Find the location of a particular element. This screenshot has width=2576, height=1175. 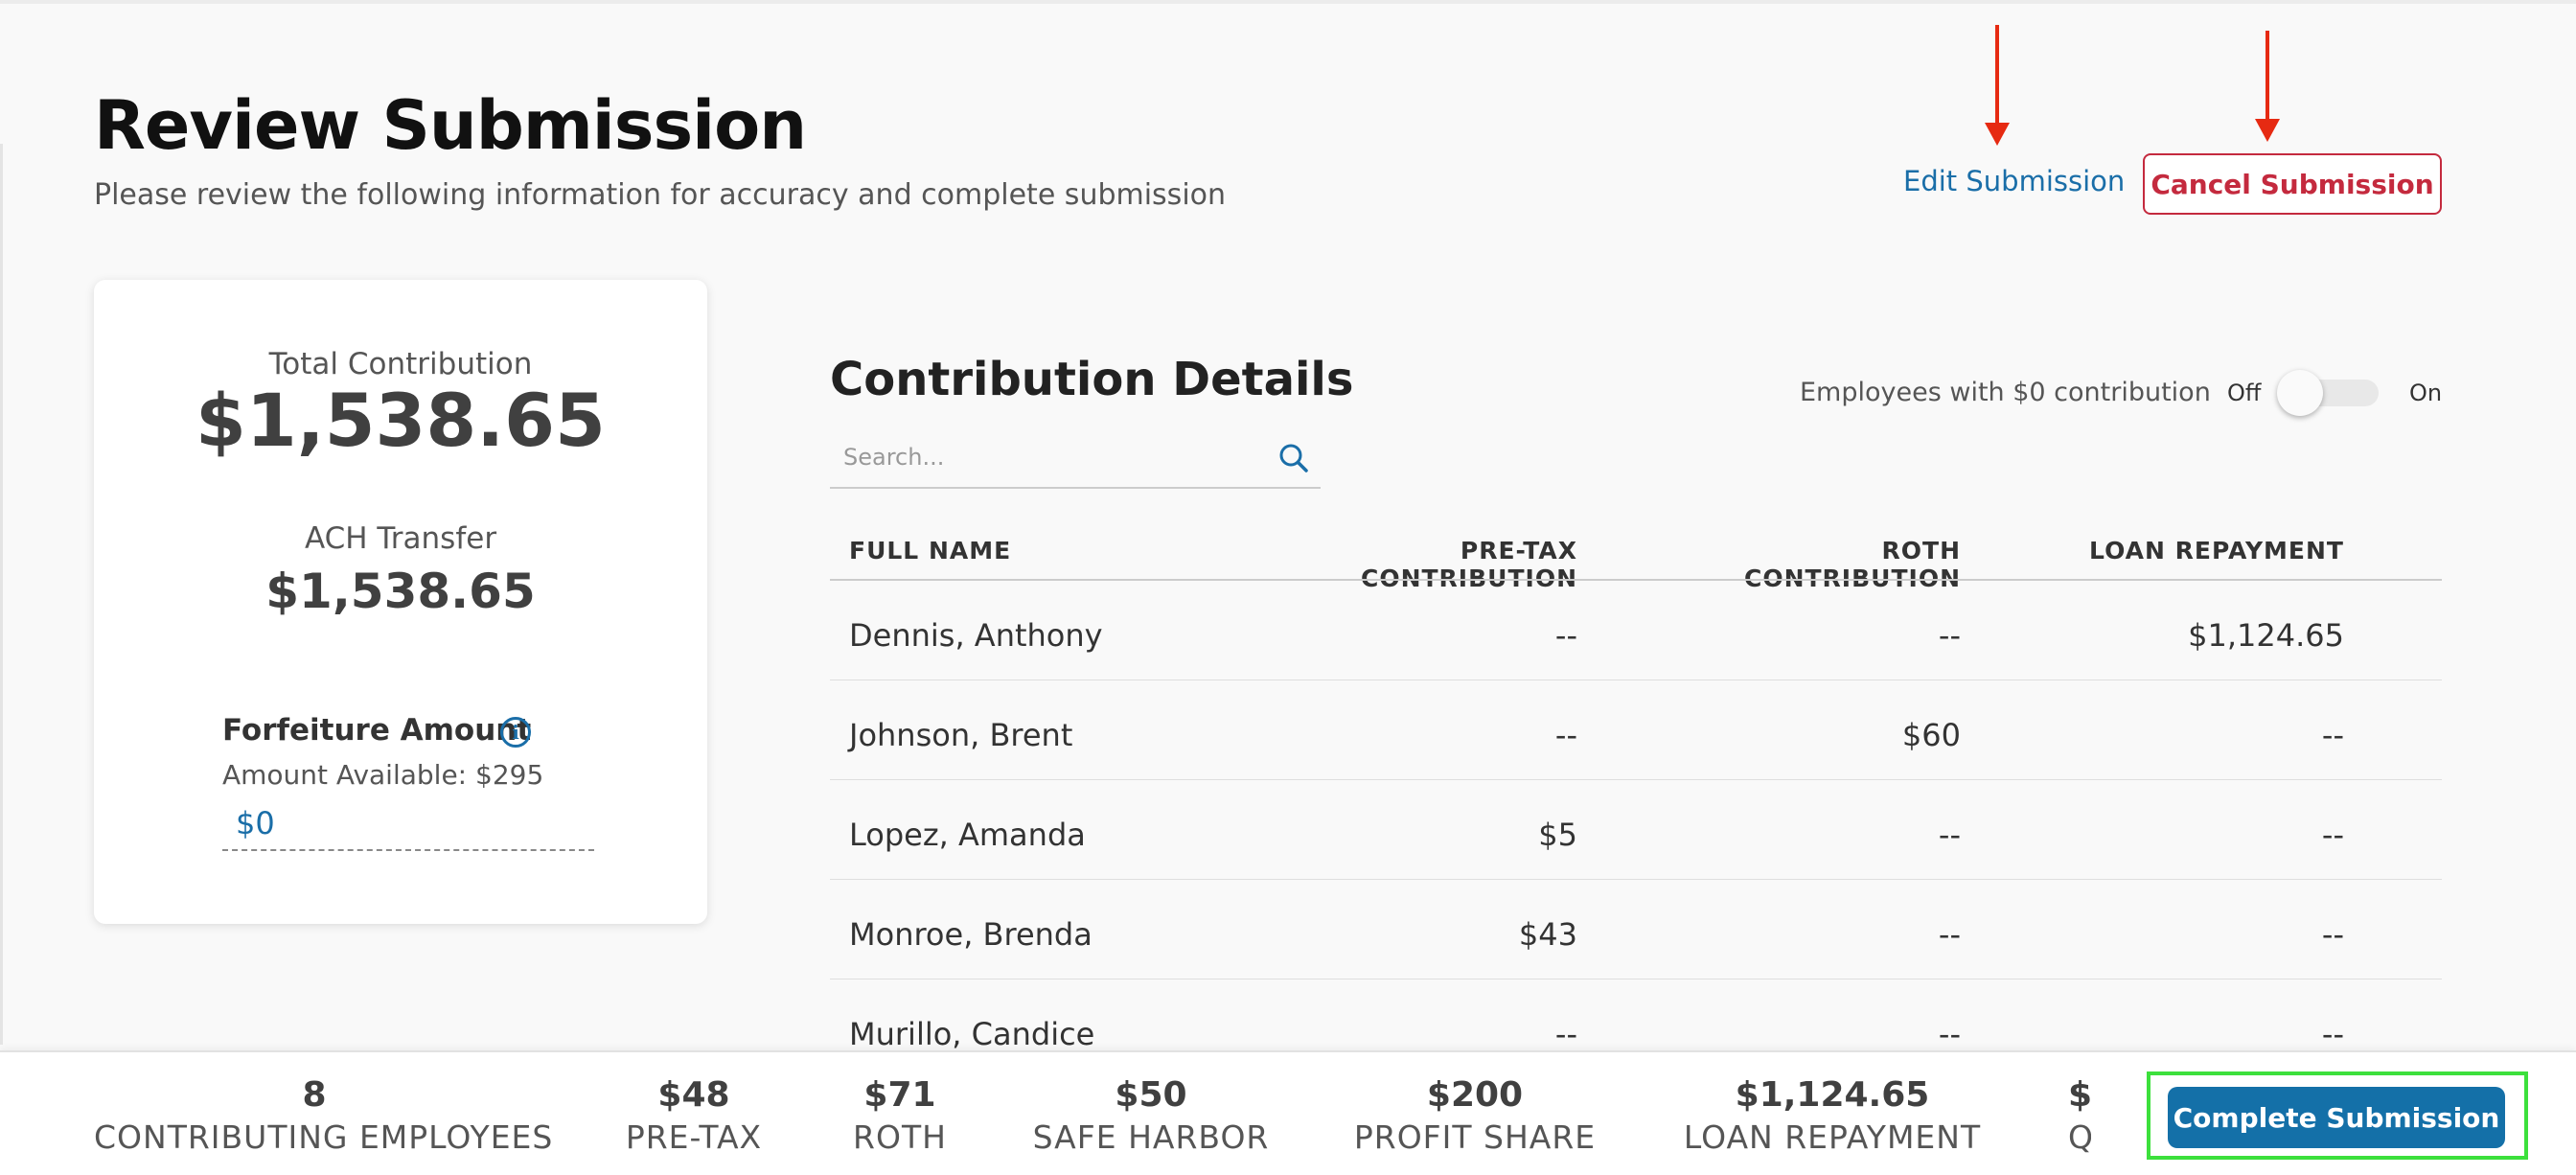

stat-loan-repayment: $1,124.65 LOAN REPAYMENT is located at coordinates (1832, 1115).